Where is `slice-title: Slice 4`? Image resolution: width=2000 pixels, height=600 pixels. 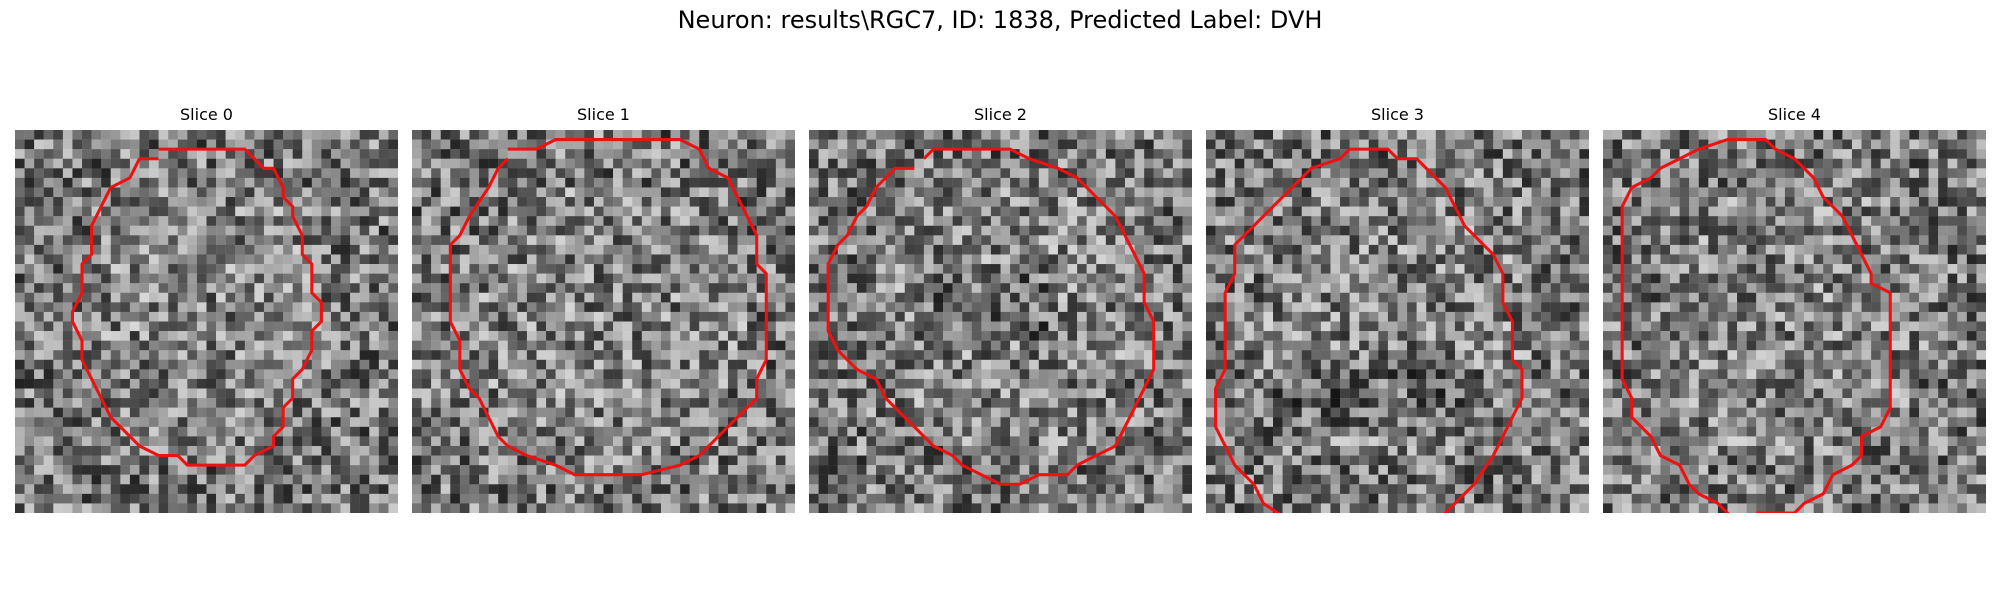
slice-title: Slice 4 is located at coordinates (1794, 114).